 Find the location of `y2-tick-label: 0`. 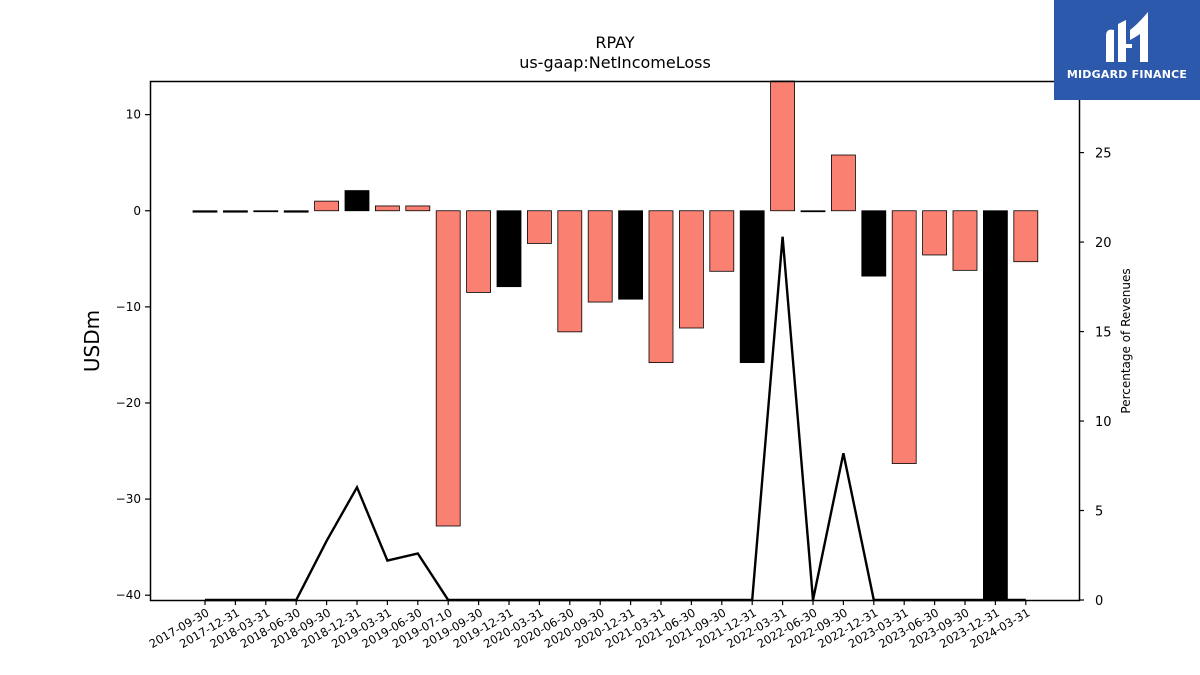

y2-tick-label: 0 is located at coordinates (1099, 601).